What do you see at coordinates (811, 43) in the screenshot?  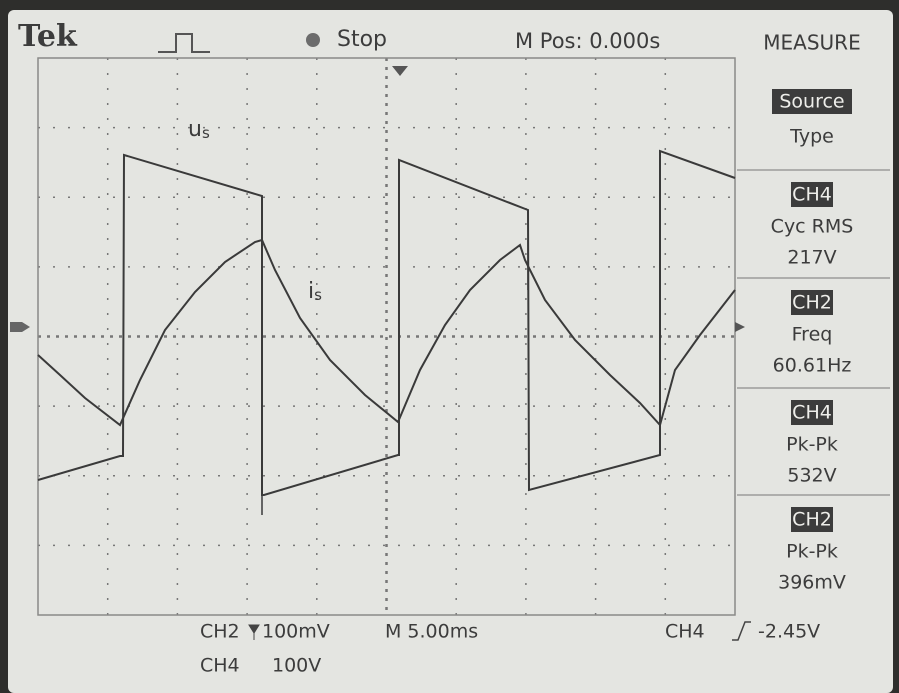 I see `menu-title: MEASURE` at bounding box center [811, 43].